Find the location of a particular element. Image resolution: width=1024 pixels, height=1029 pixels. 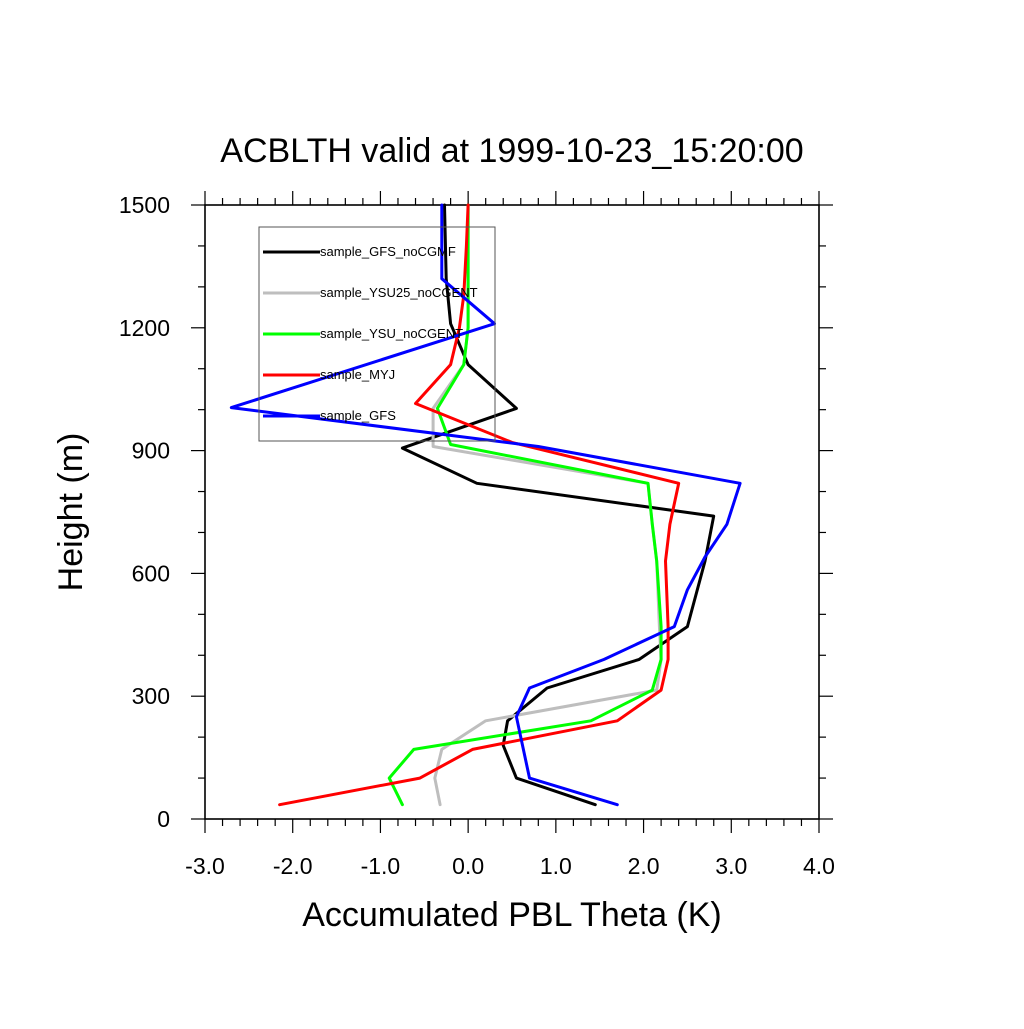

legend-label: sample_GFS is located at coordinates (358, 415).